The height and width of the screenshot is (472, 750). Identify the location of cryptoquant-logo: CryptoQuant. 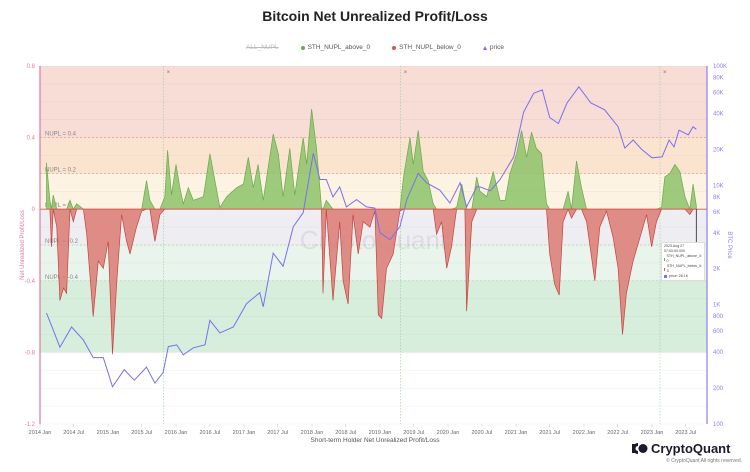
(681, 448).